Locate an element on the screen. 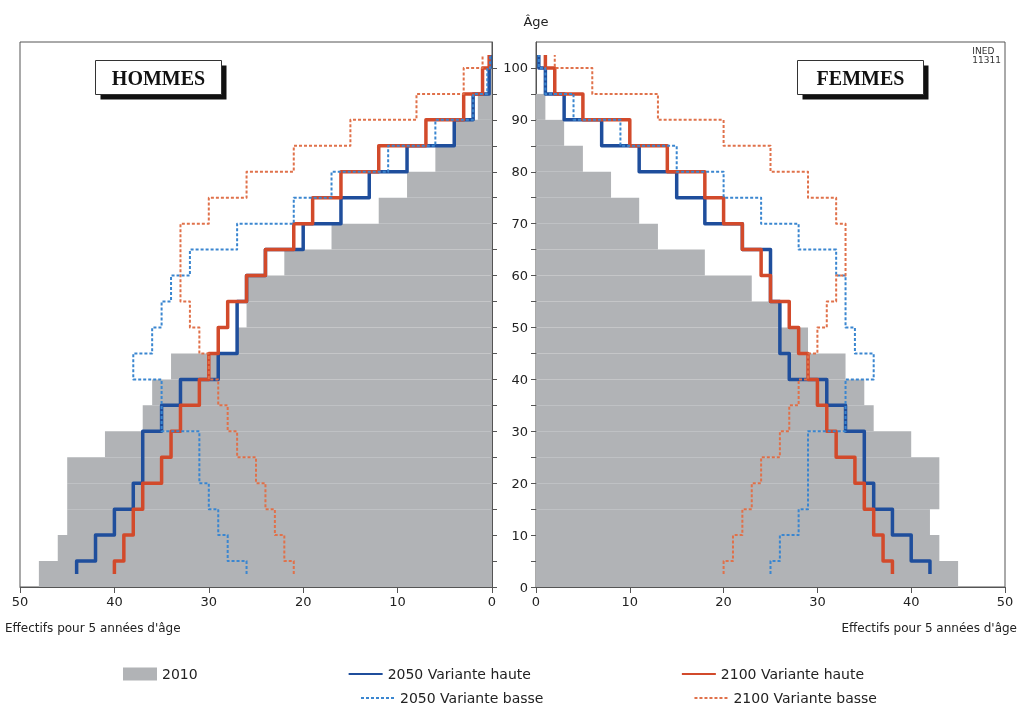 This screenshot has height=716, width=1017. y-tick-label: 90 is located at coordinates (519, 120).